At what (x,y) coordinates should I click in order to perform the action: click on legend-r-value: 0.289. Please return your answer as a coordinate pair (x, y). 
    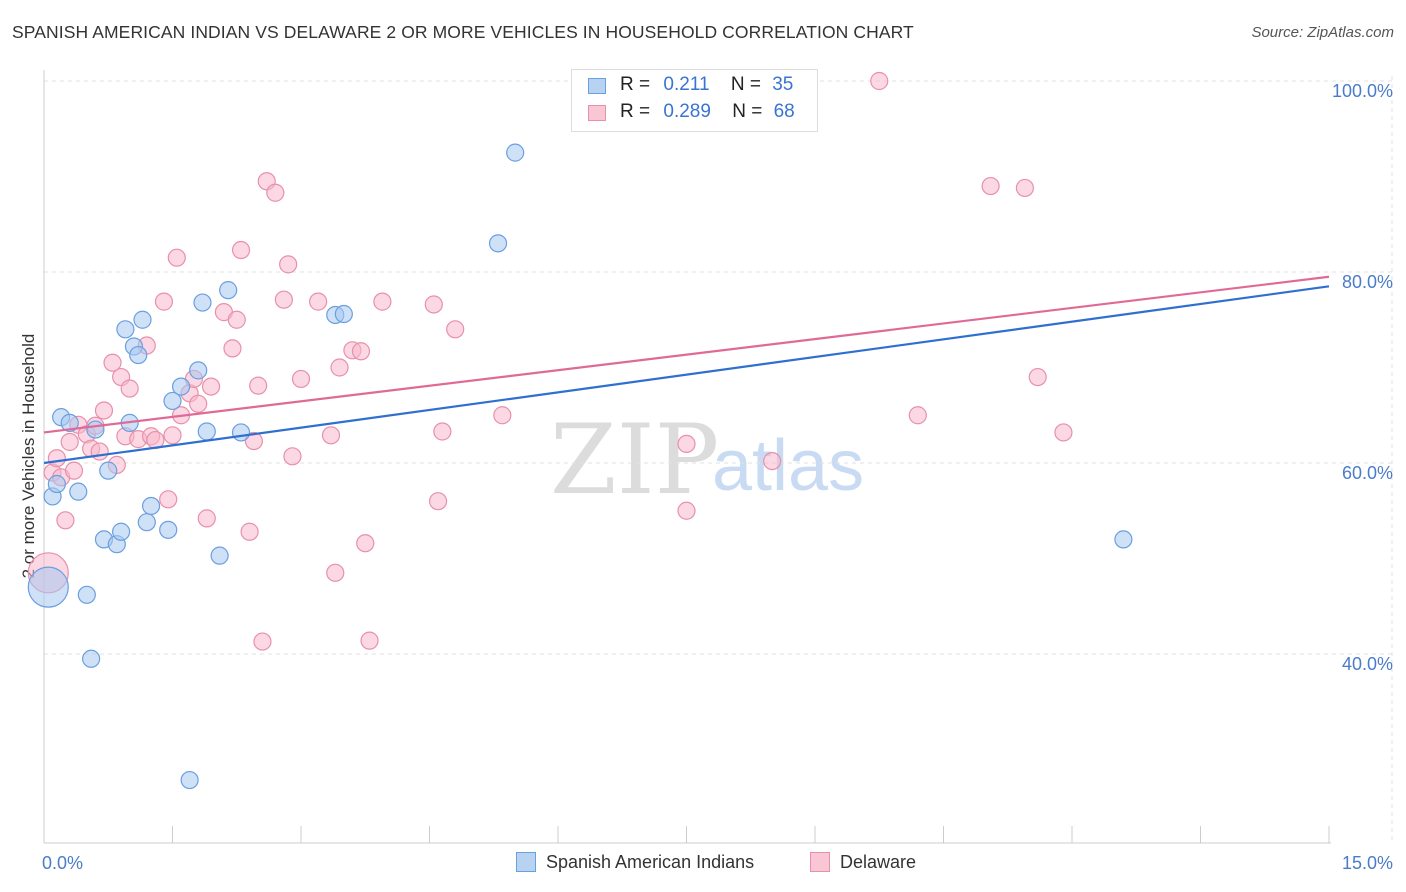
    Looking at the image, I should click on (687, 111).